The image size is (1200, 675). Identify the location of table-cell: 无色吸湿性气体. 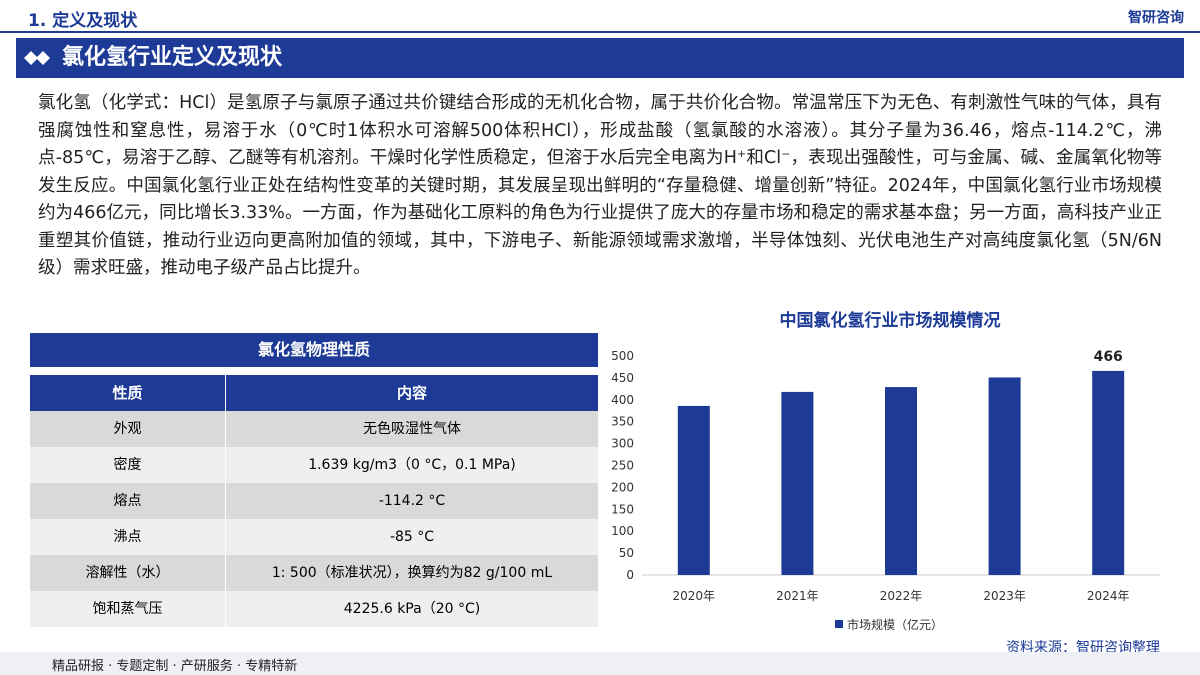
(412, 429).